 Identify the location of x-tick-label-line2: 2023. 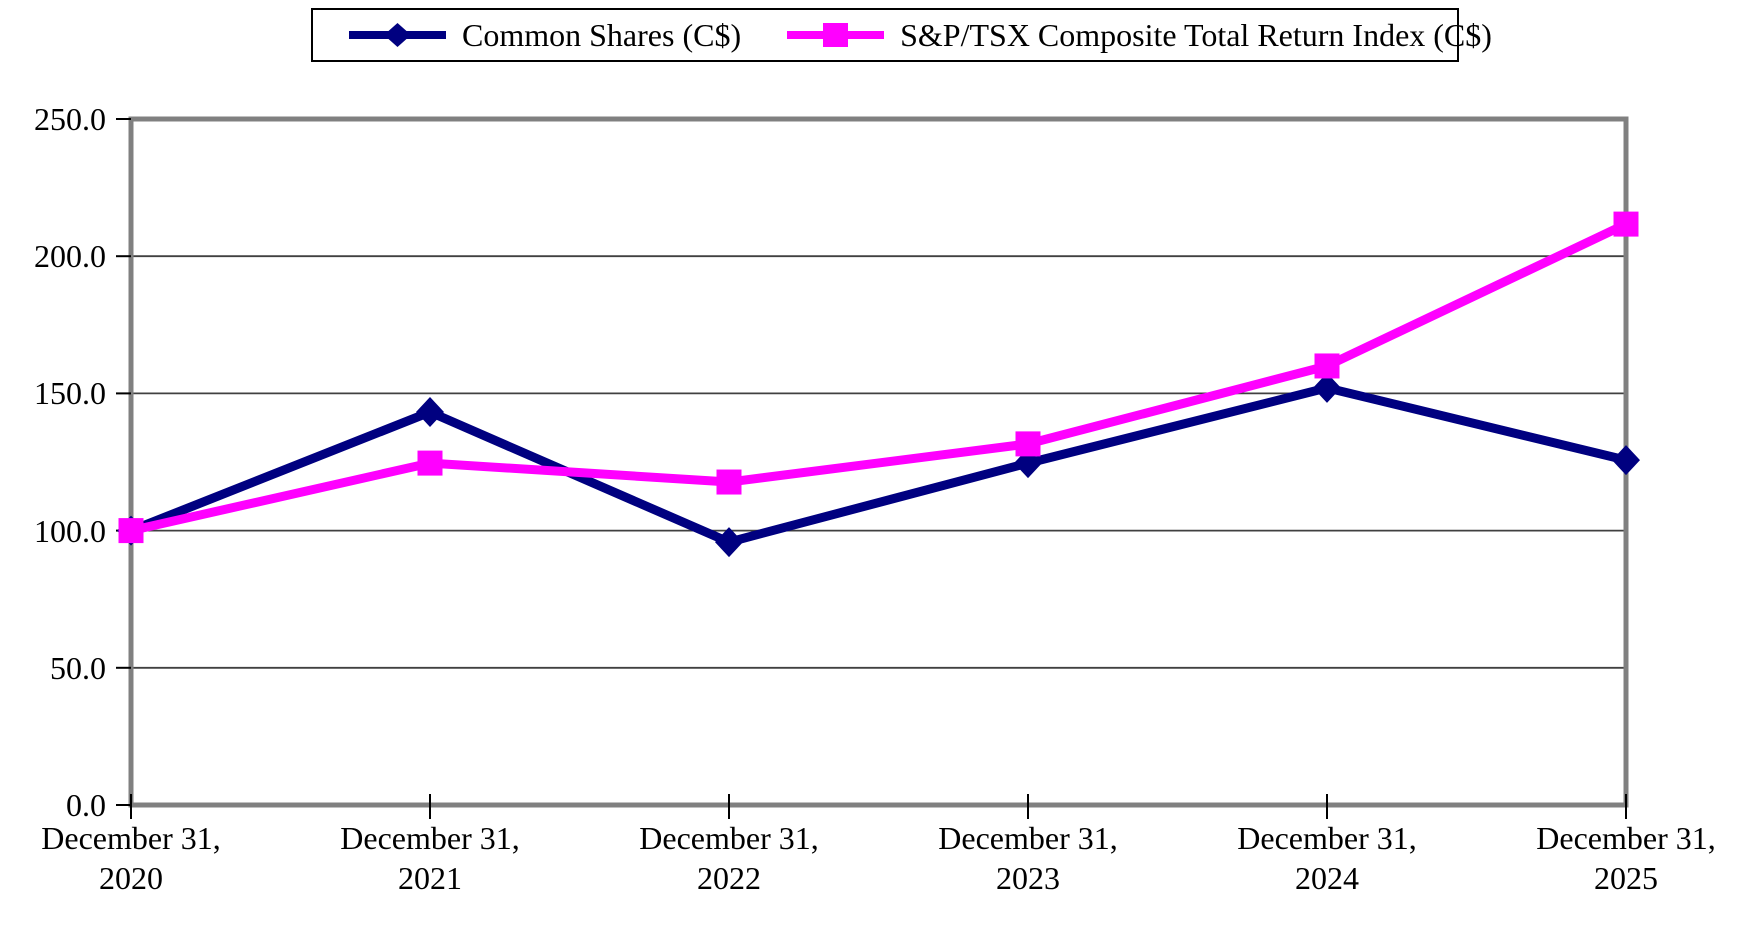
(1028, 878).